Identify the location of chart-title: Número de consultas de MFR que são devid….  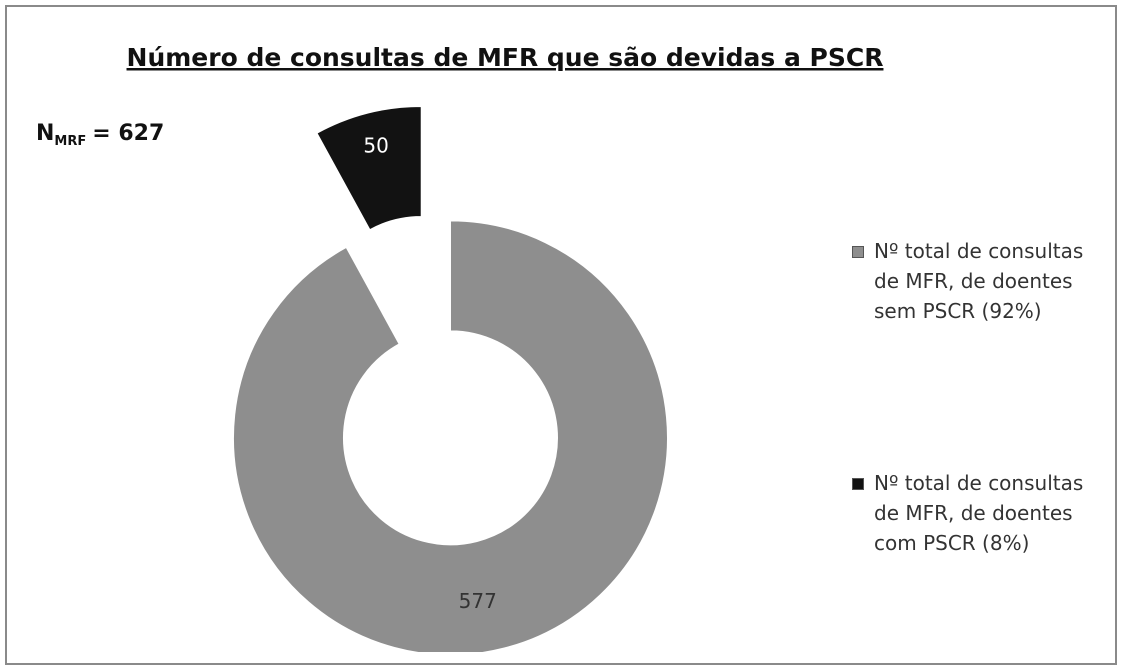
(505, 57).